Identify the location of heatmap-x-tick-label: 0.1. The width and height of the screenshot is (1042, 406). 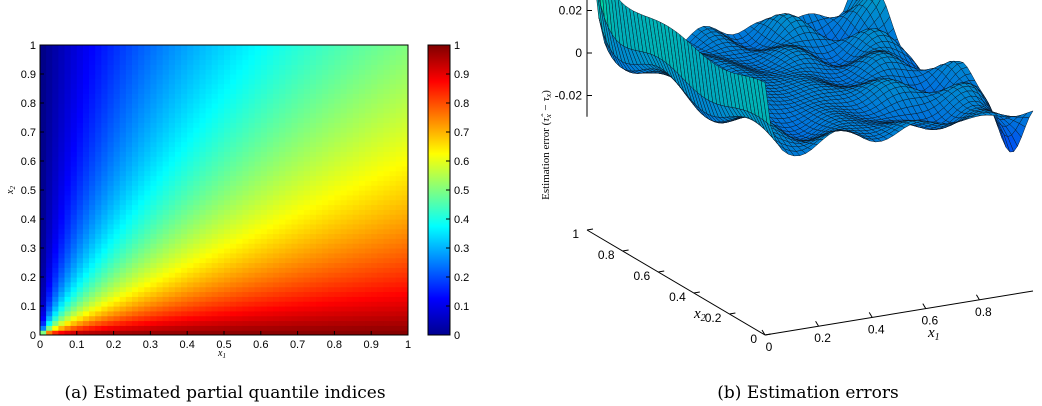
(76, 345).